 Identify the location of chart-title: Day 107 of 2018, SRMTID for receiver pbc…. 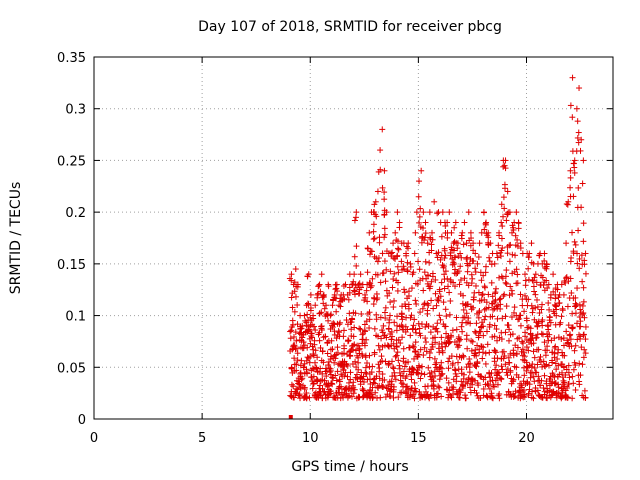
(350, 27).